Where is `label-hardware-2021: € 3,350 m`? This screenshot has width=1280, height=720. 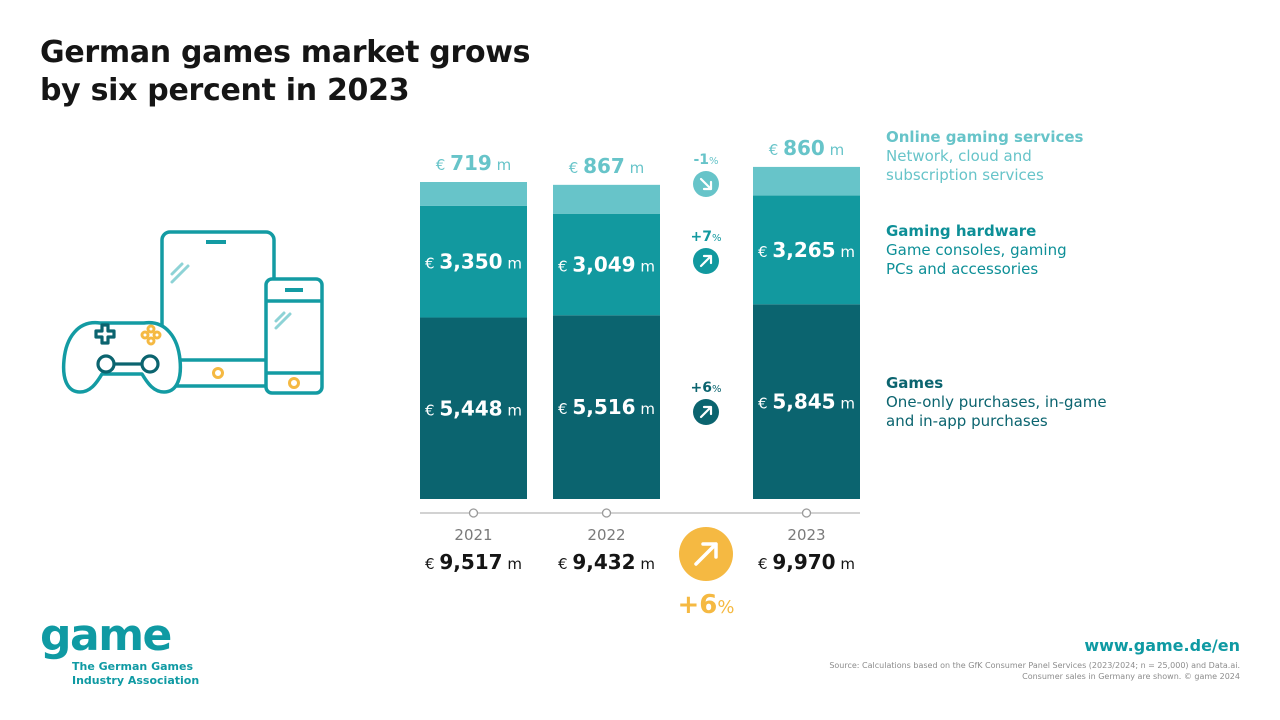 label-hardware-2021: € 3,350 m is located at coordinates (473, 262).